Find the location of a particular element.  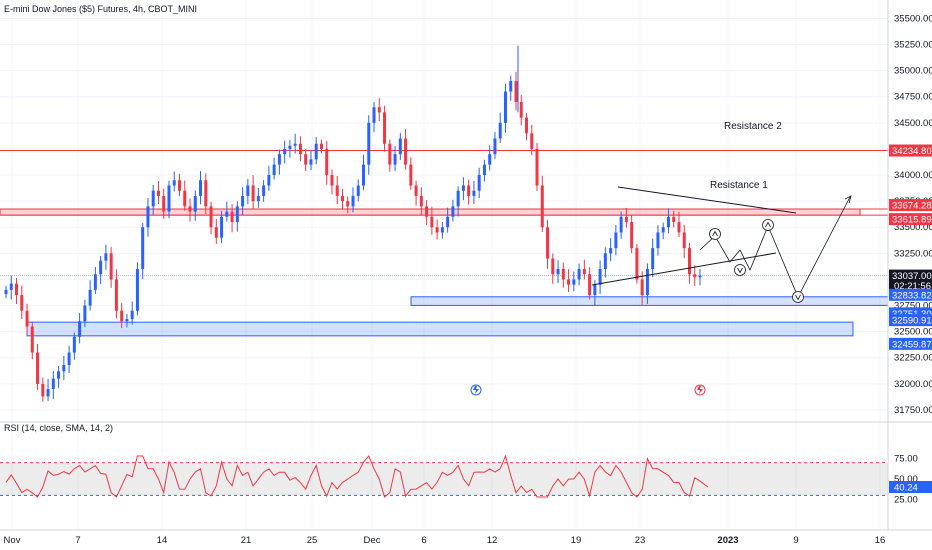

price-tag-label: 32590.91 is located at coordinates (912, 321).